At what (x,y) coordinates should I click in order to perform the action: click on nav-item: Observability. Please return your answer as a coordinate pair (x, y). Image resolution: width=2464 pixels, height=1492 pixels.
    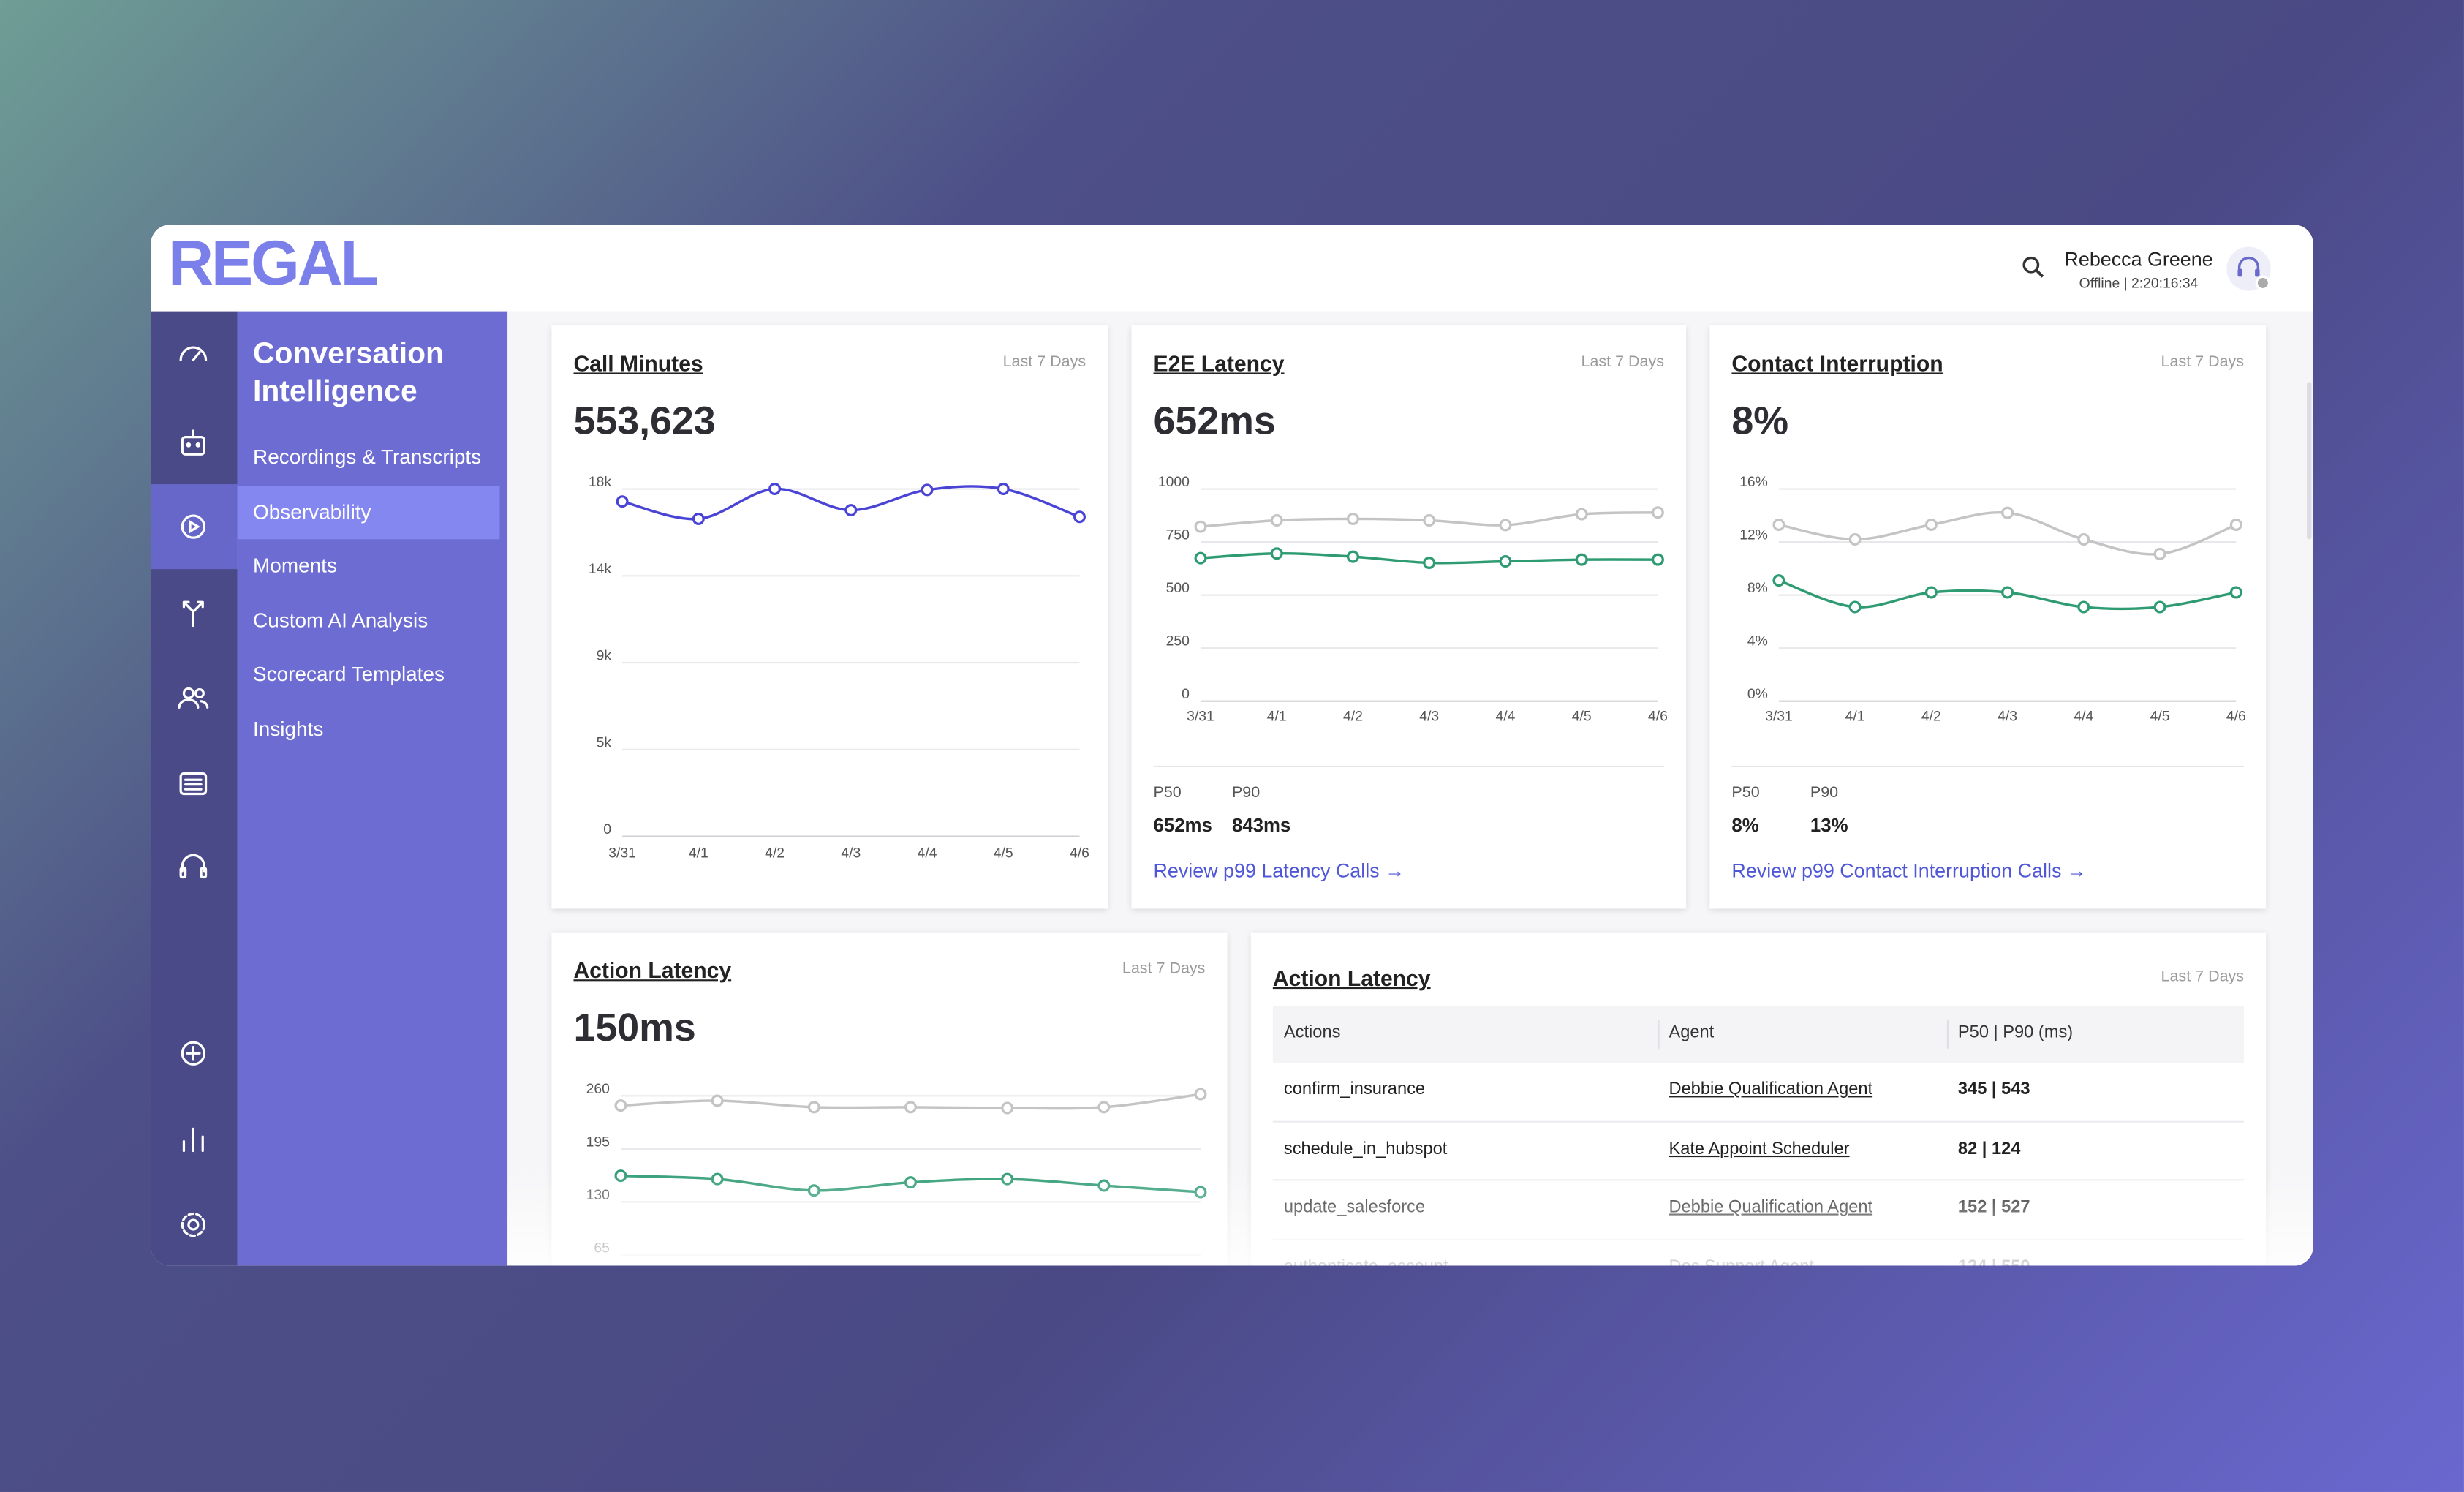
    Looking at the image, I should click on (368, 512).